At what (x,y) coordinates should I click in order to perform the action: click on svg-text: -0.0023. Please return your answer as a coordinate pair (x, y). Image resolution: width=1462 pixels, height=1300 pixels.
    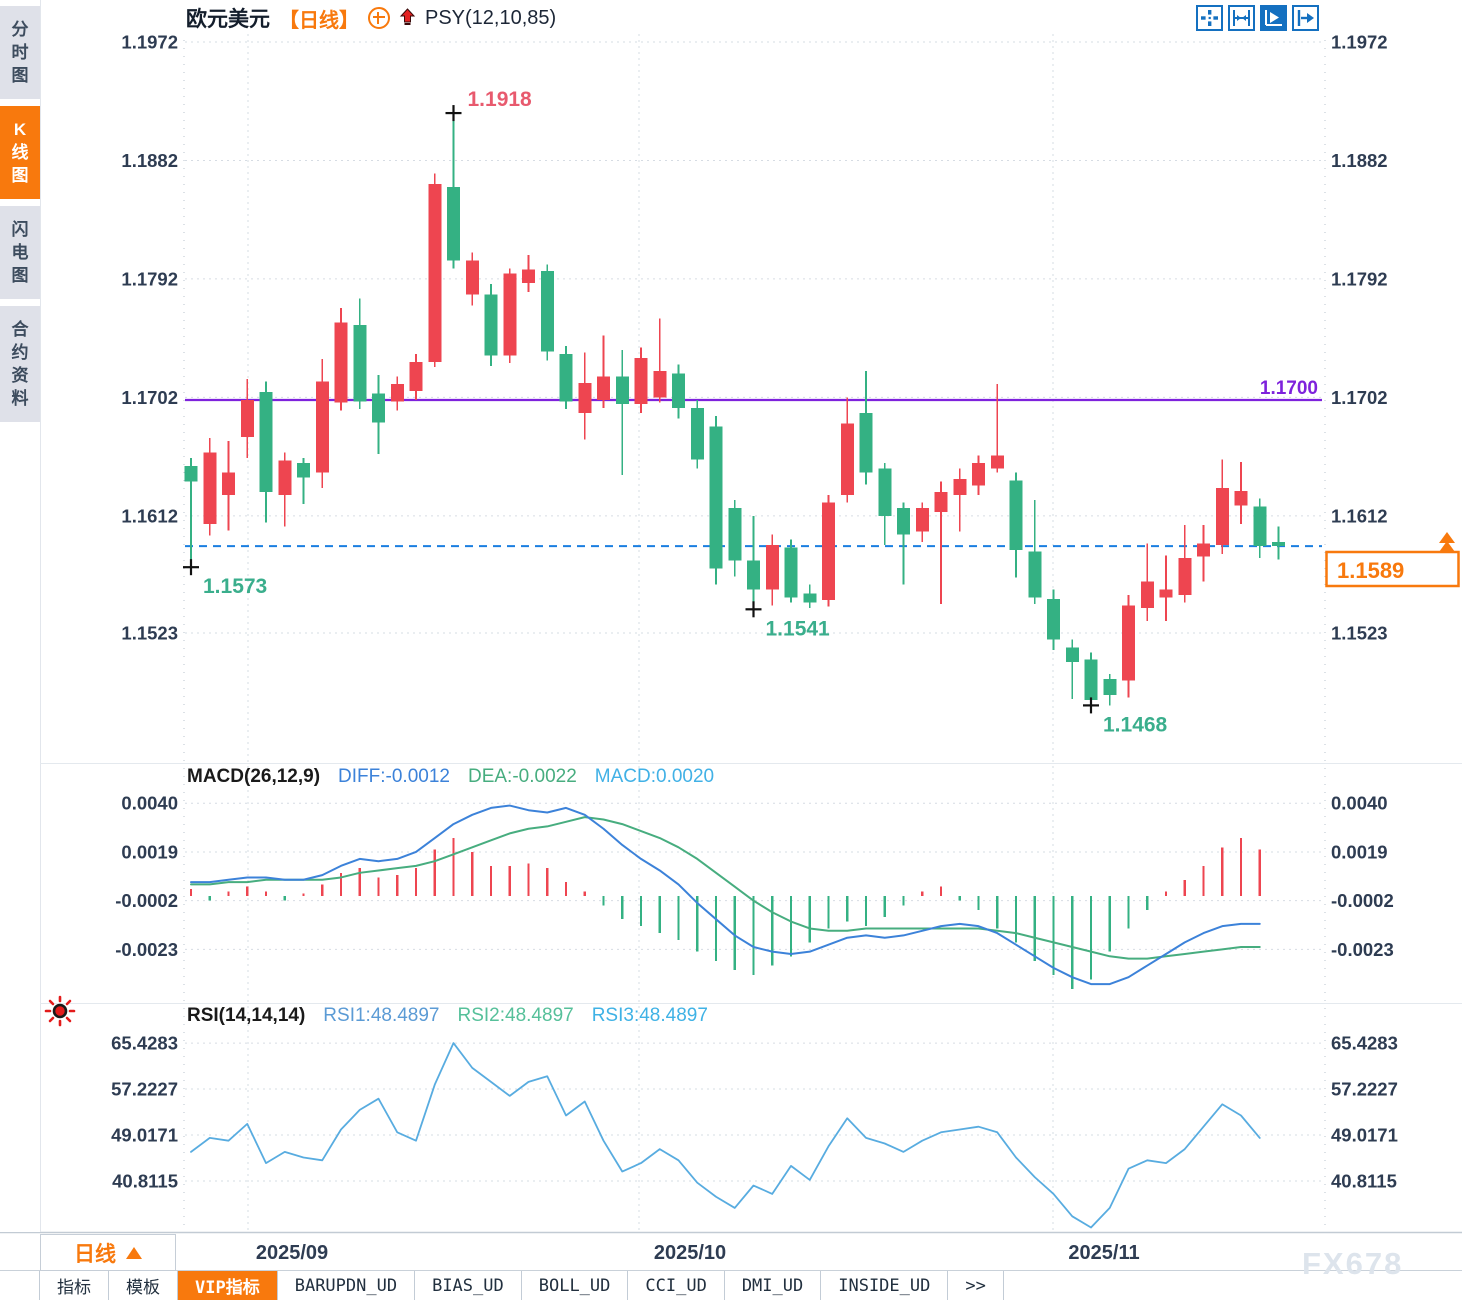
    Looking at the image, I should click on (146, 949).